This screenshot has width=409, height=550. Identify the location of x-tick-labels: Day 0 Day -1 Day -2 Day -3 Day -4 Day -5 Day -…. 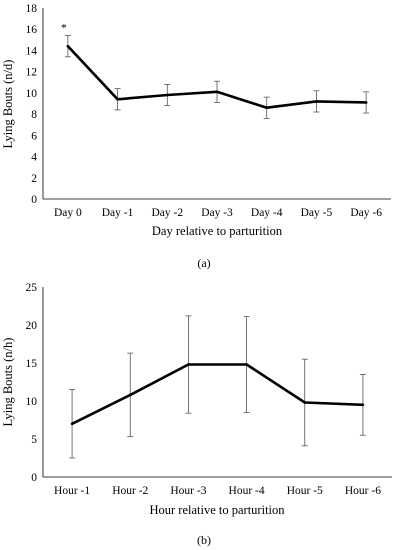
(218, 213).